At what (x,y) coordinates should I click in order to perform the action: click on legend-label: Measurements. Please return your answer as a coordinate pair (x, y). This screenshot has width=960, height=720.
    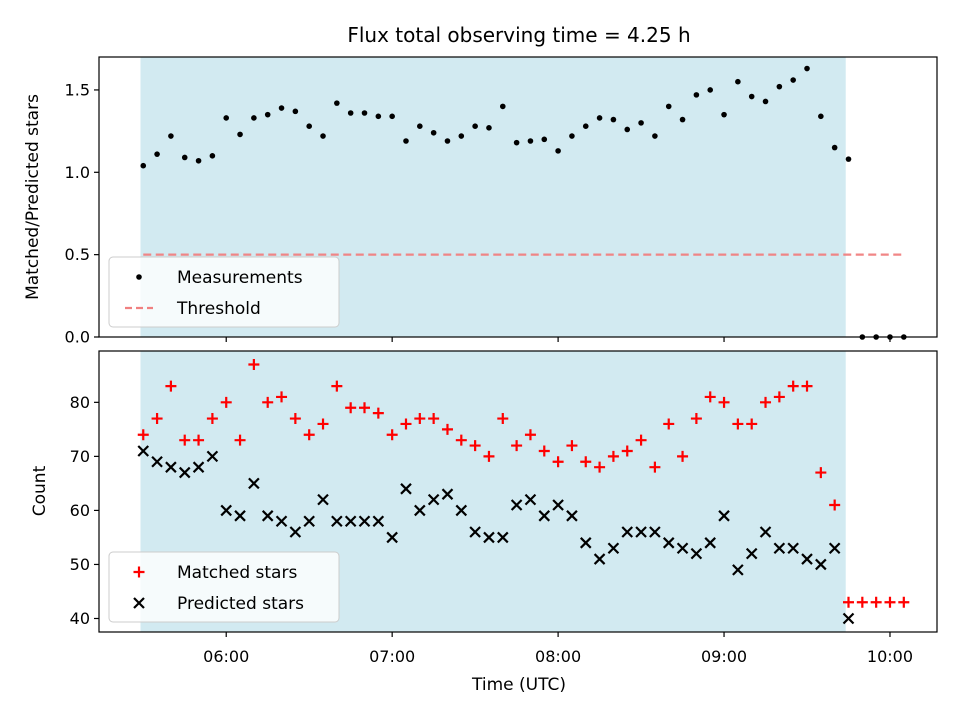
    Looking at the image, I should click on (240, 278).